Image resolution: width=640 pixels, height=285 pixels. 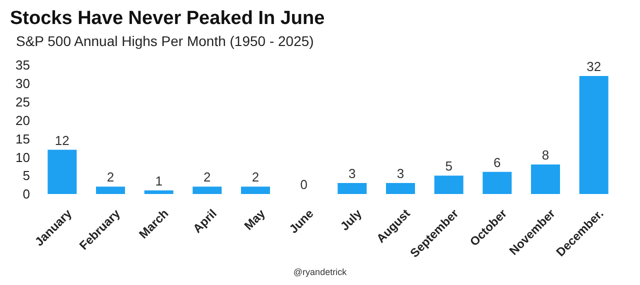 What do you see at coordinates (158, 180) in the screenshot?
I see `data-label: 1` at bounding box center [158, 180].